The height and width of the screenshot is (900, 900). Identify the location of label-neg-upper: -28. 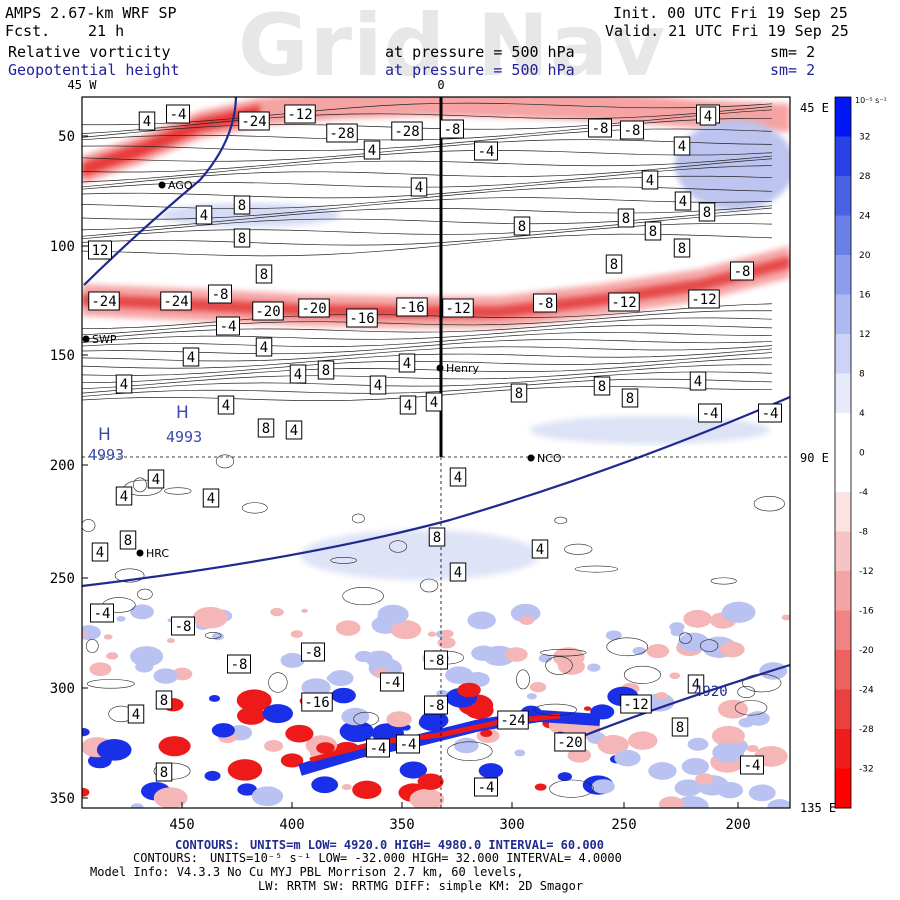
(342, 133).